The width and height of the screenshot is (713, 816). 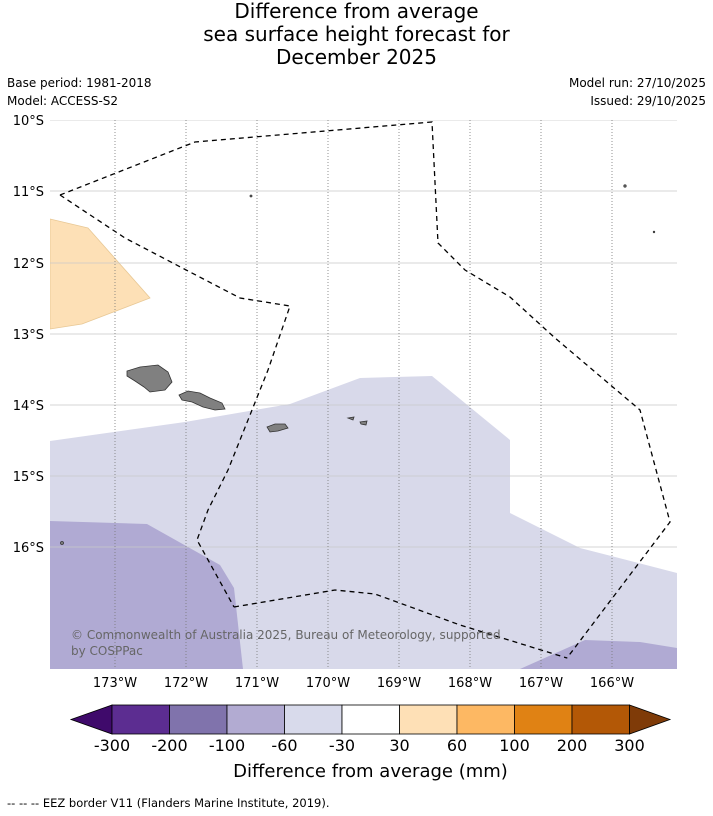 I want to click on lat-label: 11°S, so click(x=28, y=192).